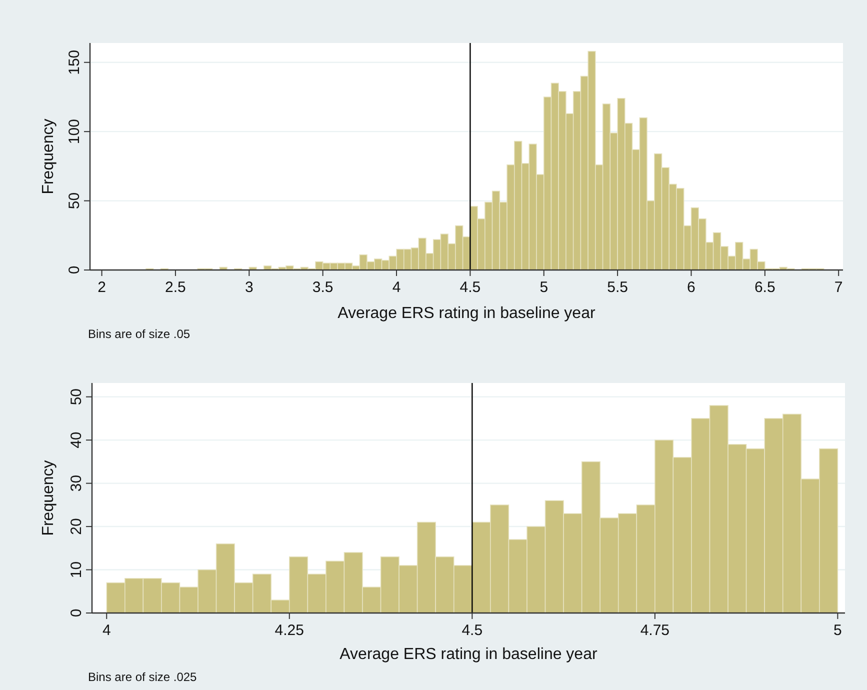  Describe the element at coordinates (838, 287) in the screenshot. I see `x-tick-label: 7` at that location.